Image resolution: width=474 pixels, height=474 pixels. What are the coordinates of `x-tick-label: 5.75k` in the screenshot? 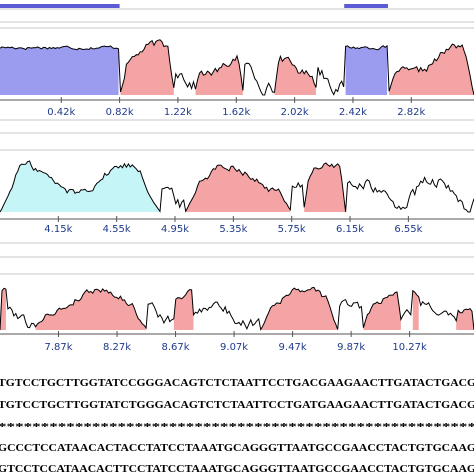 It's located at (292, 229).